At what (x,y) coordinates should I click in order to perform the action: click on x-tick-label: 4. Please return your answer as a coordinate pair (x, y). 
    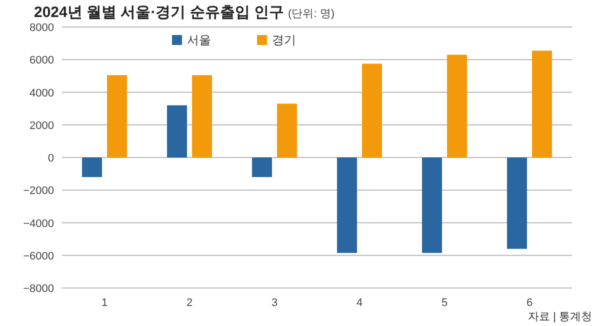
    Looking at the image, I should click on (359, 303).